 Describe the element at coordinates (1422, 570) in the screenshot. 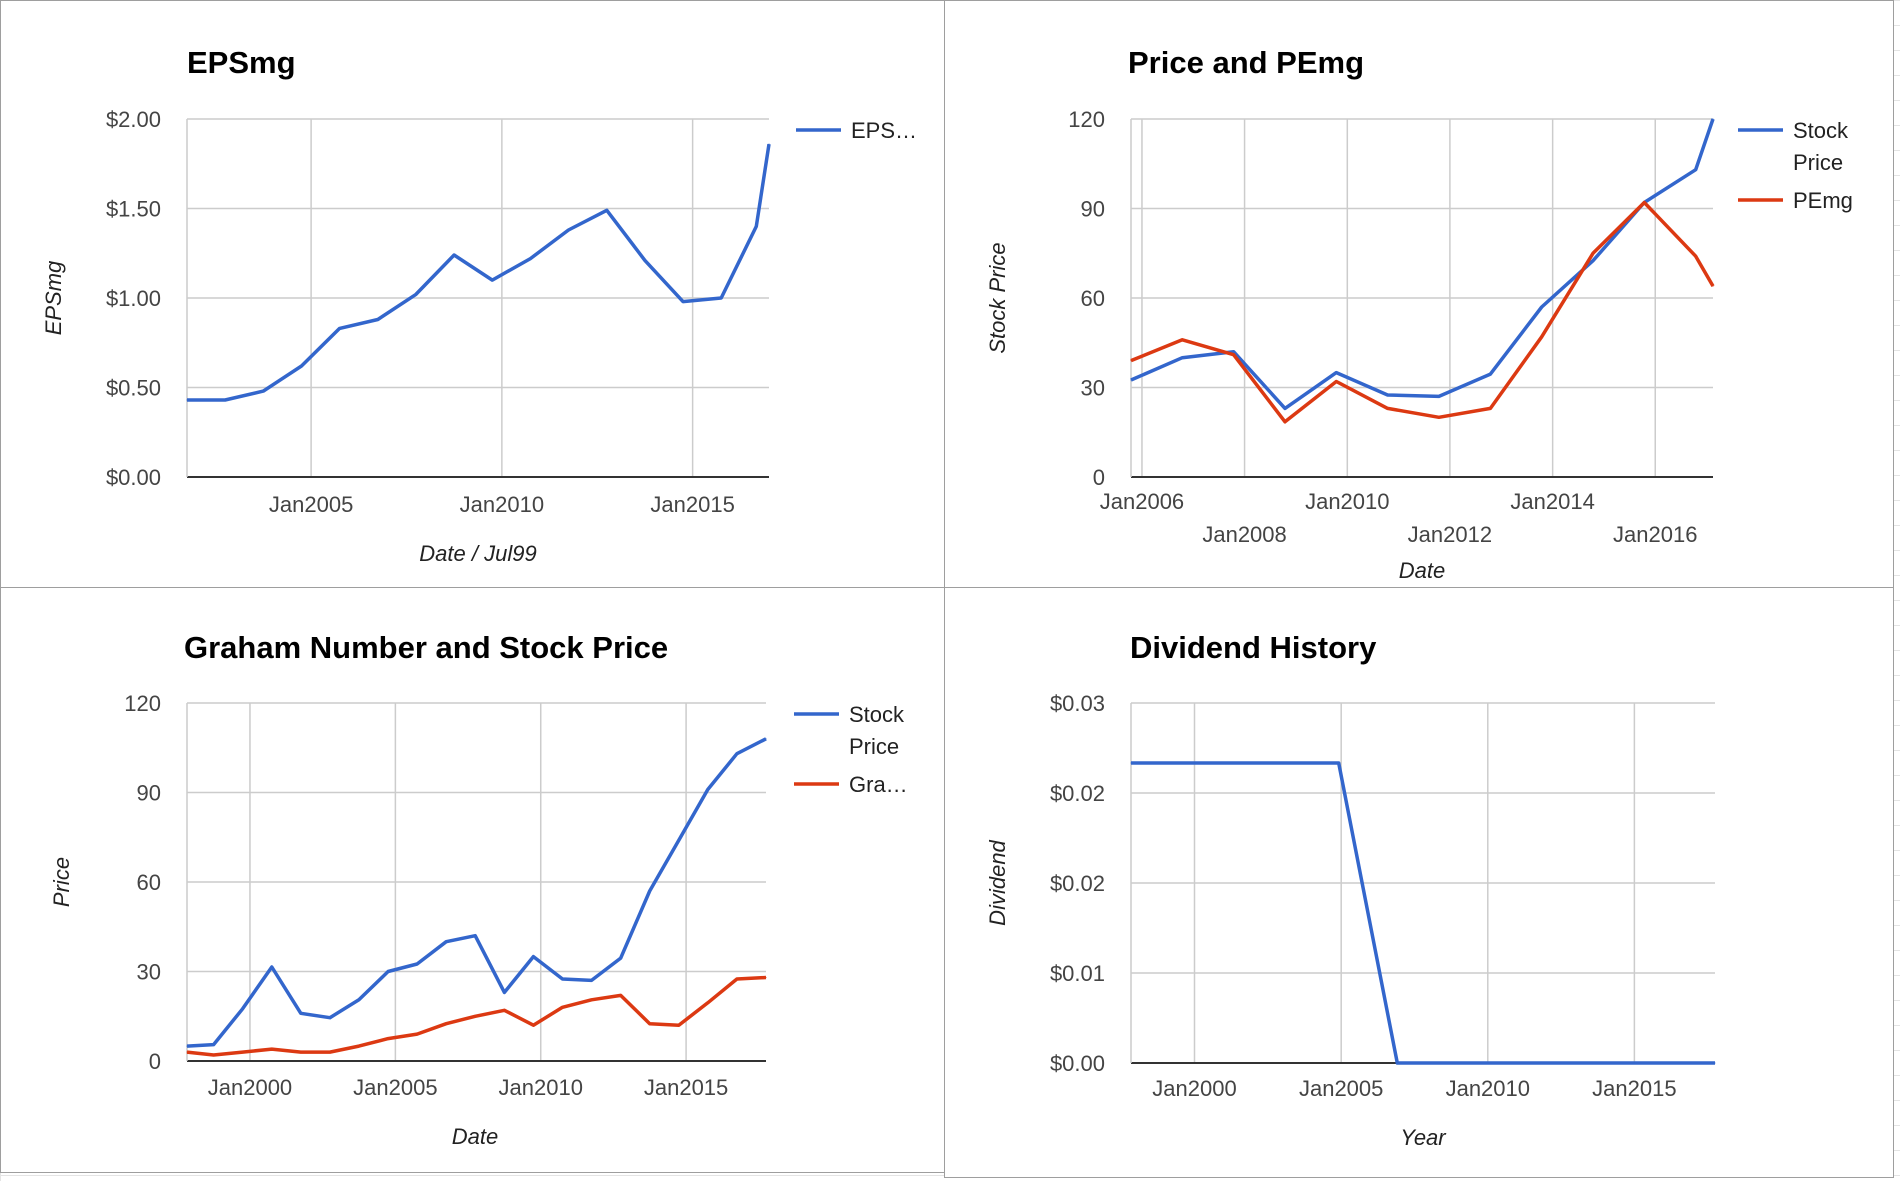

I see `pe-x-axis-label: Date` at that location.